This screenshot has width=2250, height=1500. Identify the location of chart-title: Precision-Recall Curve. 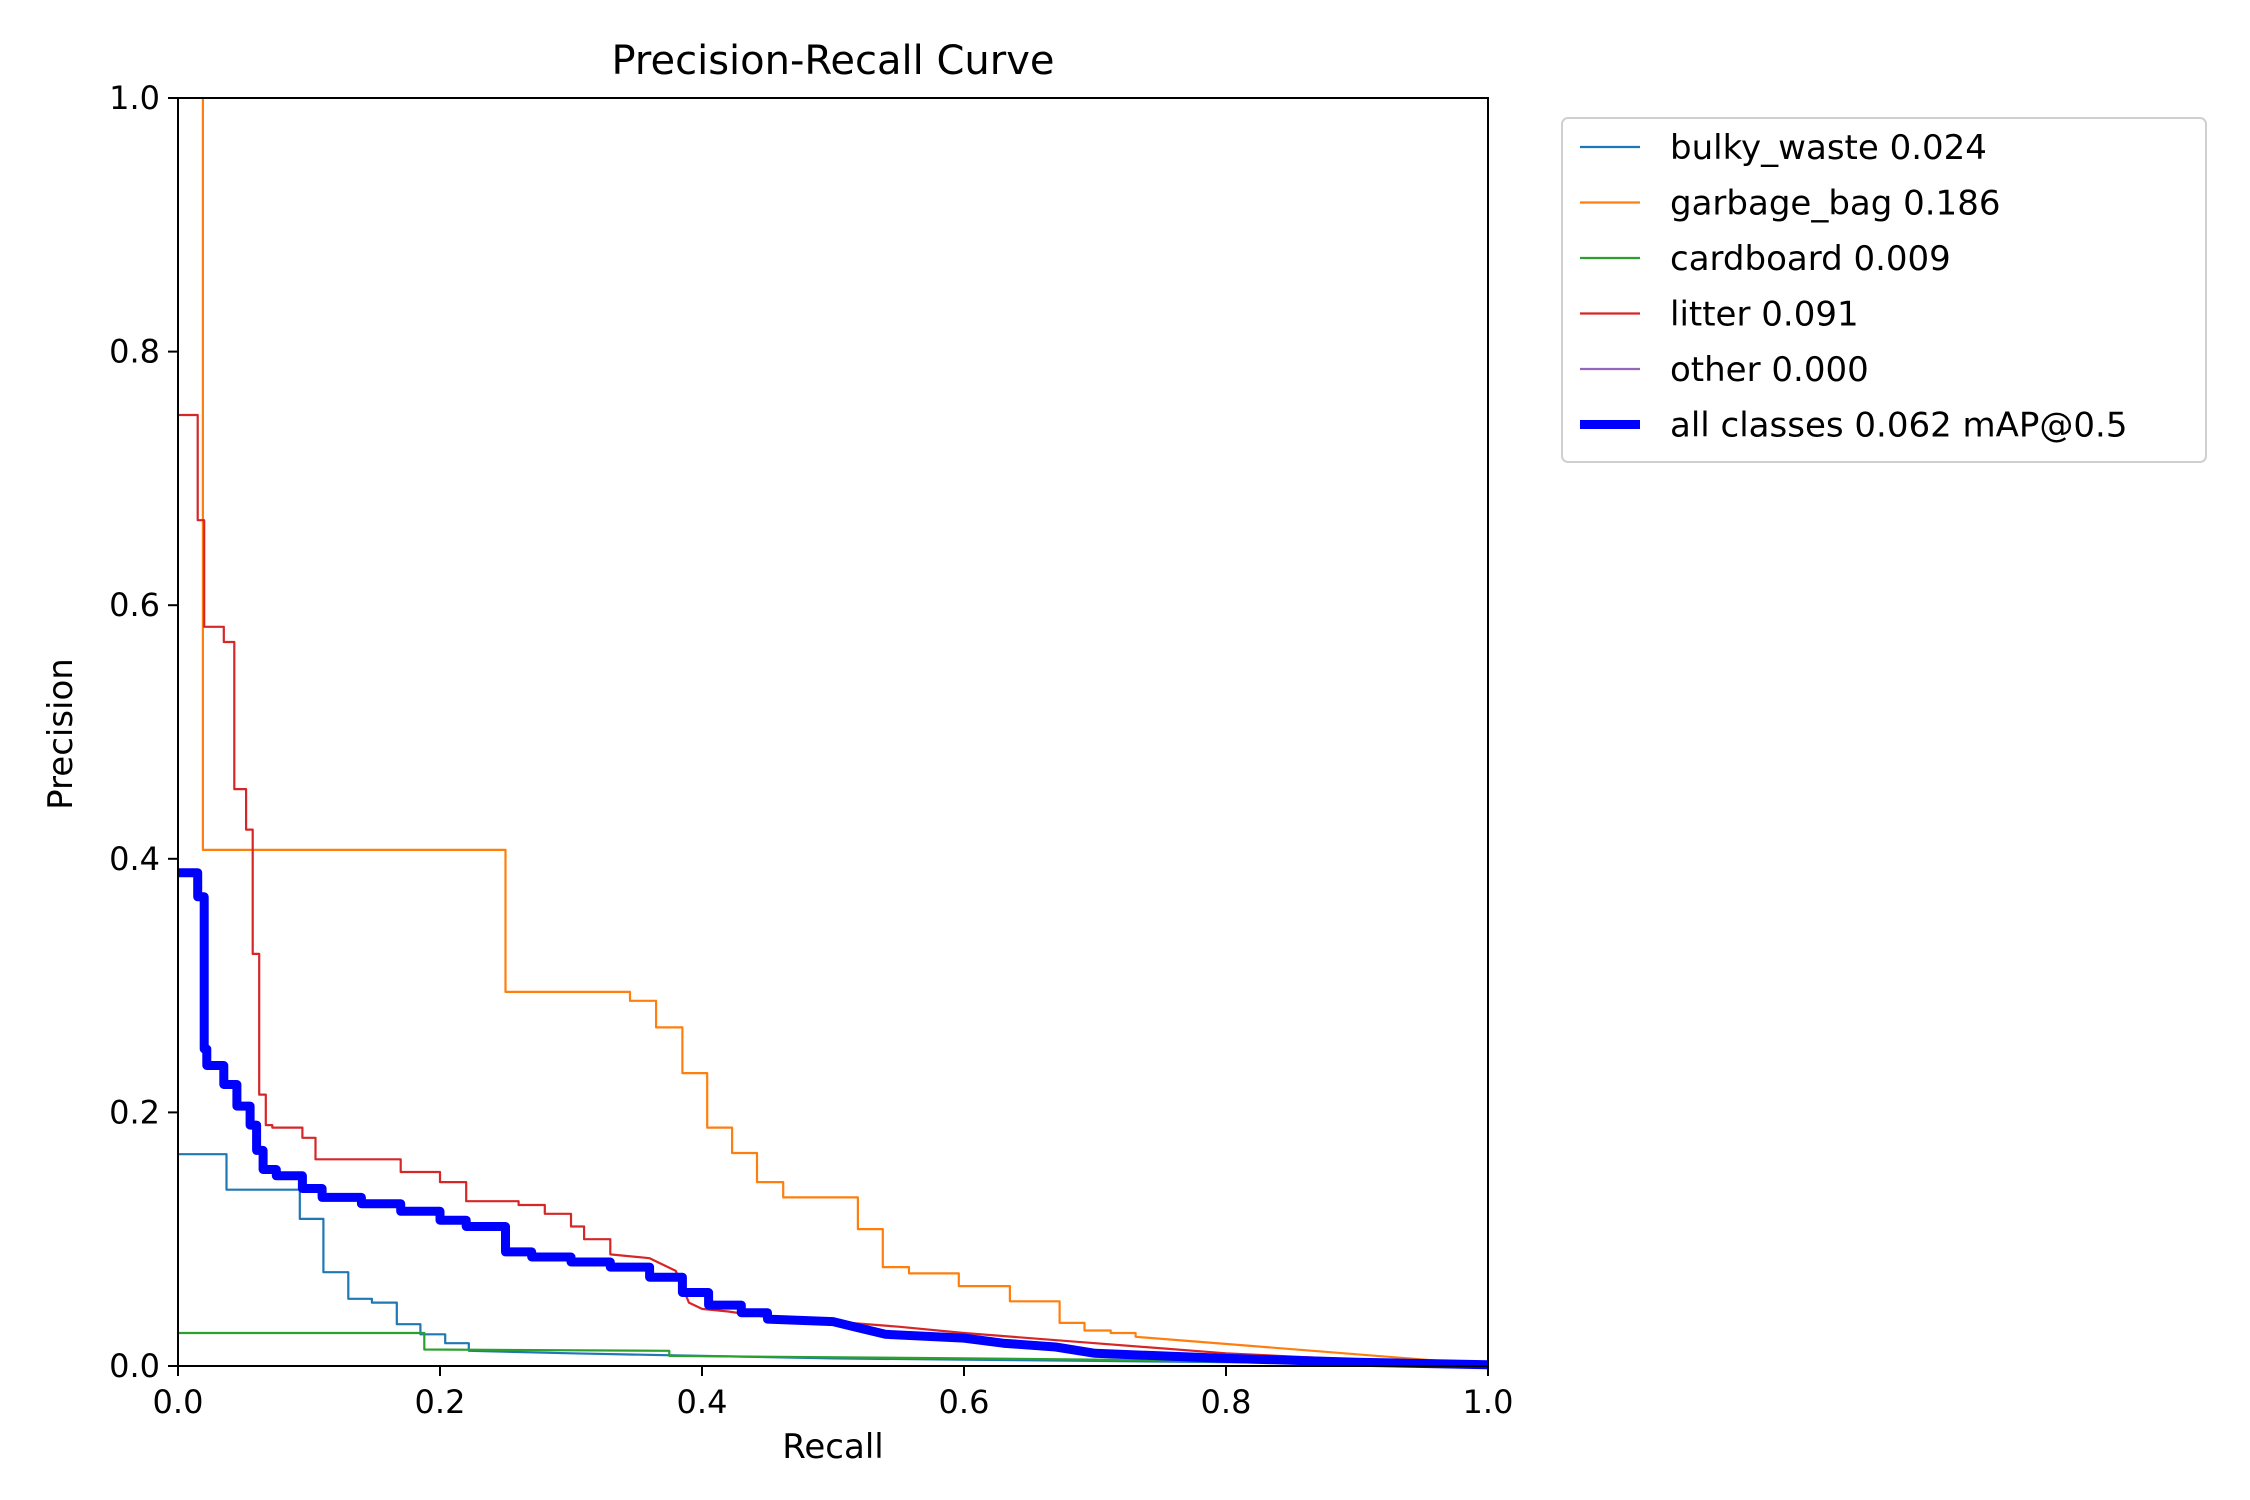
(833, 61).